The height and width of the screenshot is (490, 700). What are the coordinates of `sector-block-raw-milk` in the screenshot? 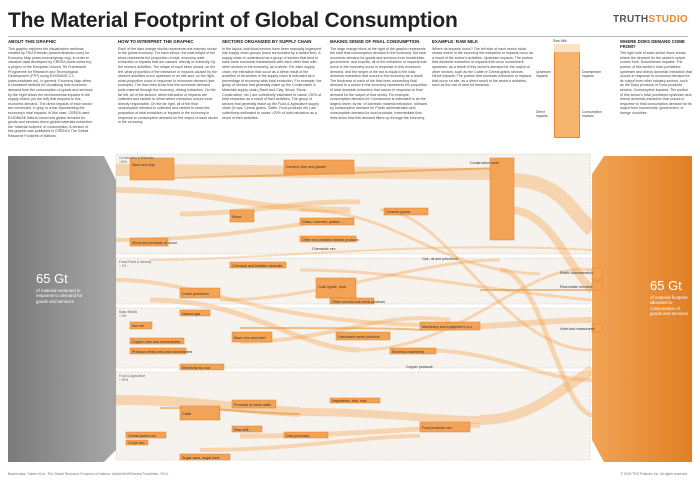 It's located at (247, 429).